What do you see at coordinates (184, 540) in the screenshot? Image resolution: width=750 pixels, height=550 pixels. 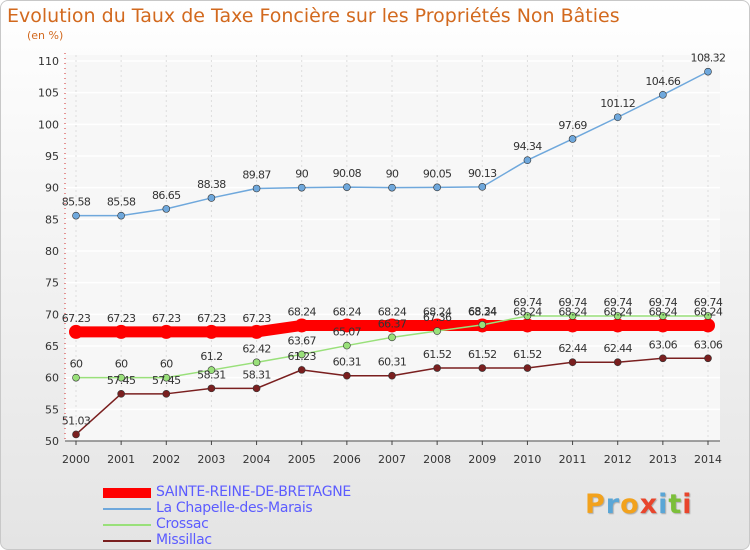 I see `legend-label: Missillac` at bounding box center [184, 540].